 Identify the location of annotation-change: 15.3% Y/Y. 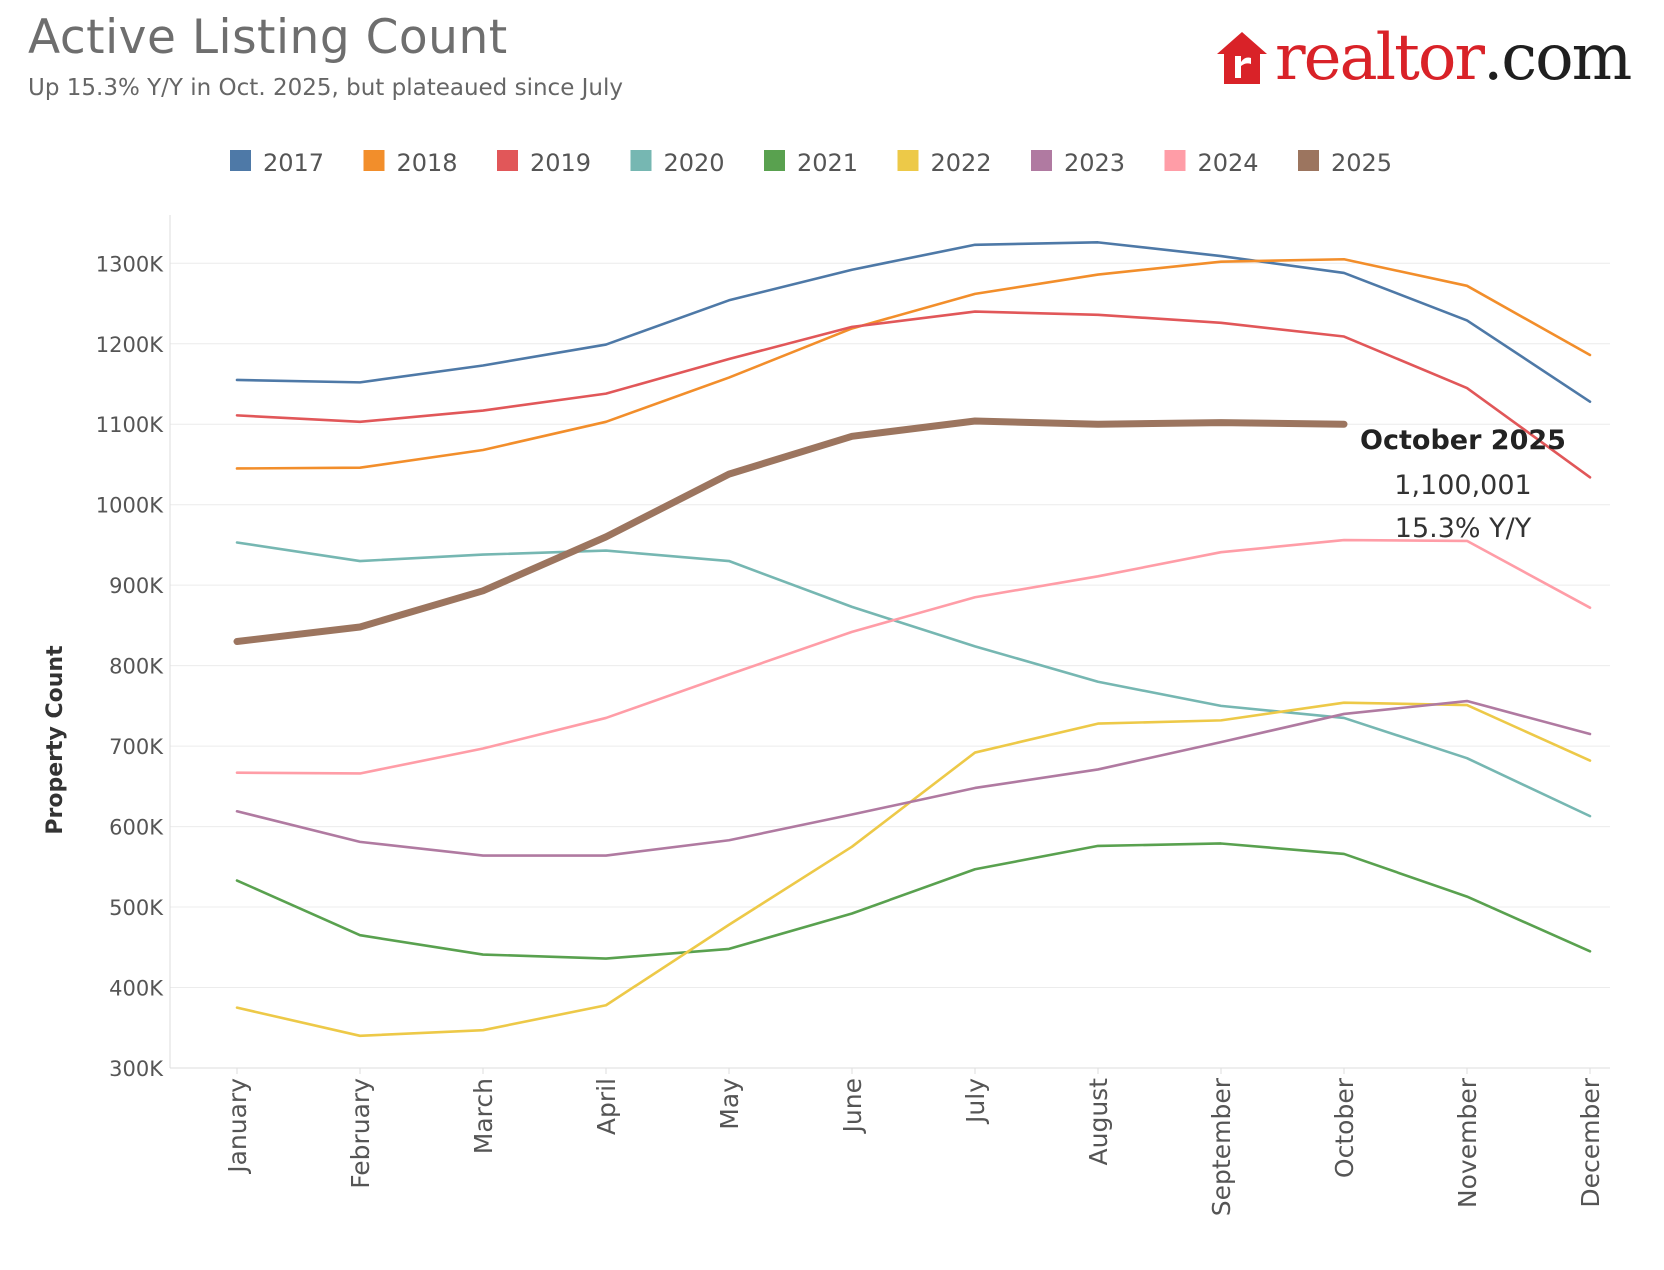
(1463, 528).